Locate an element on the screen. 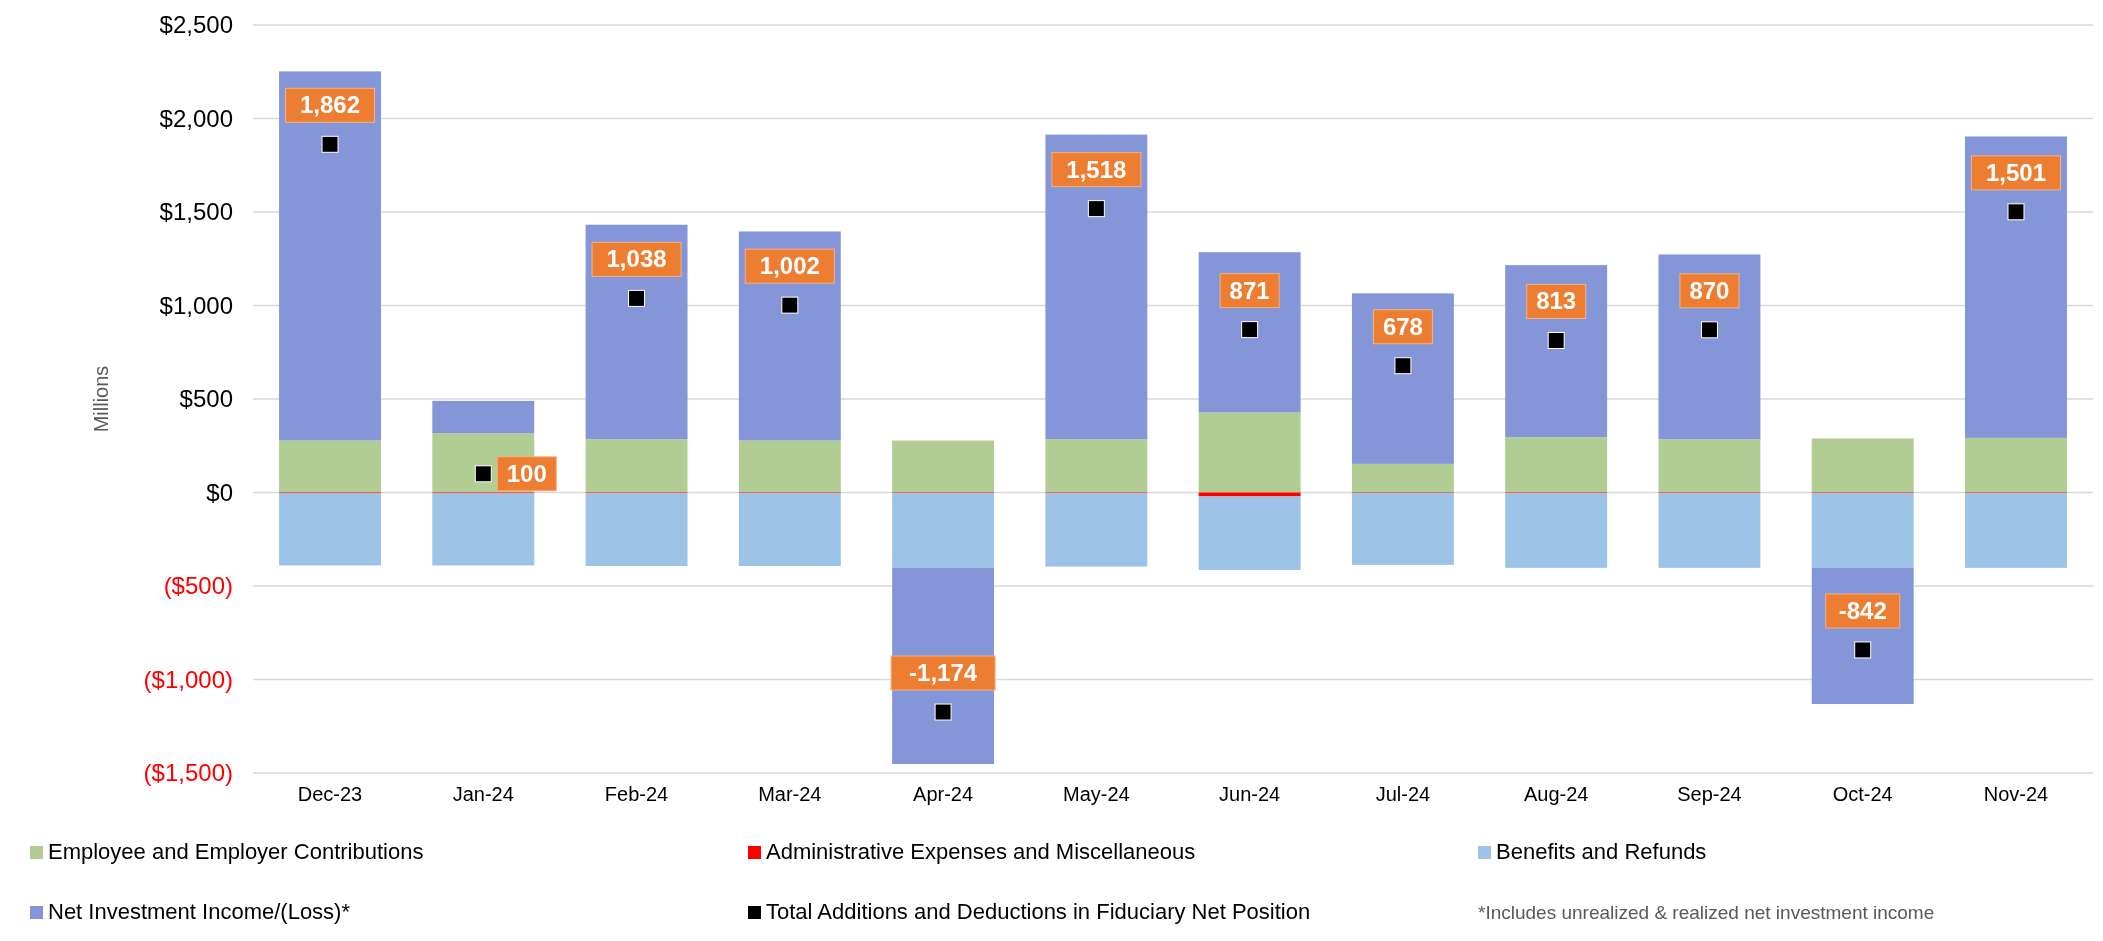  x-tick-label: Jun-24 is located at coordinates (1250, 794).